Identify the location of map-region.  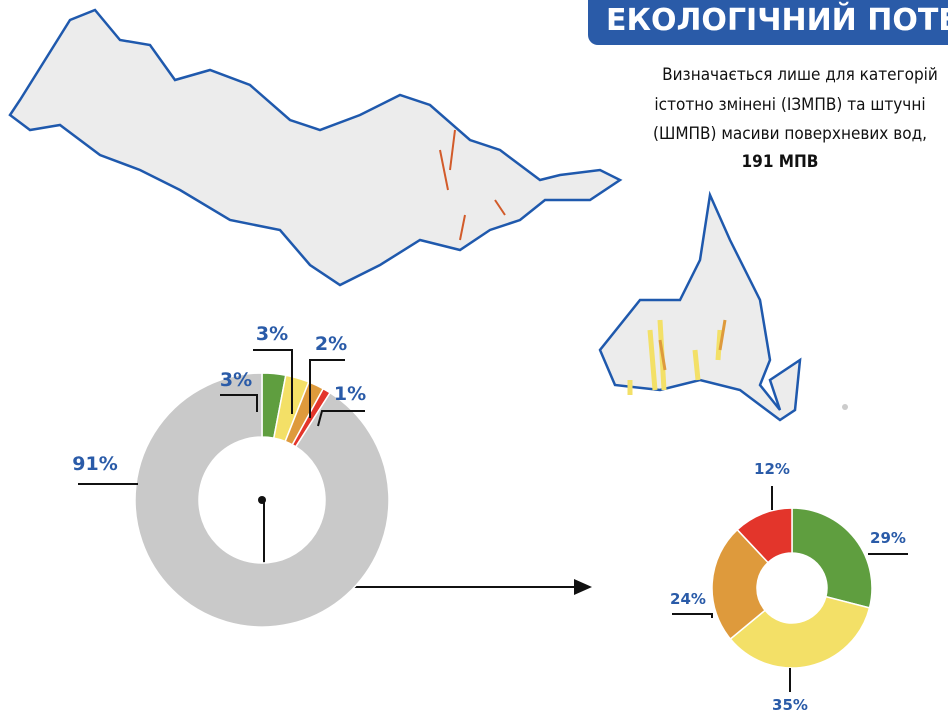
(700, 306).